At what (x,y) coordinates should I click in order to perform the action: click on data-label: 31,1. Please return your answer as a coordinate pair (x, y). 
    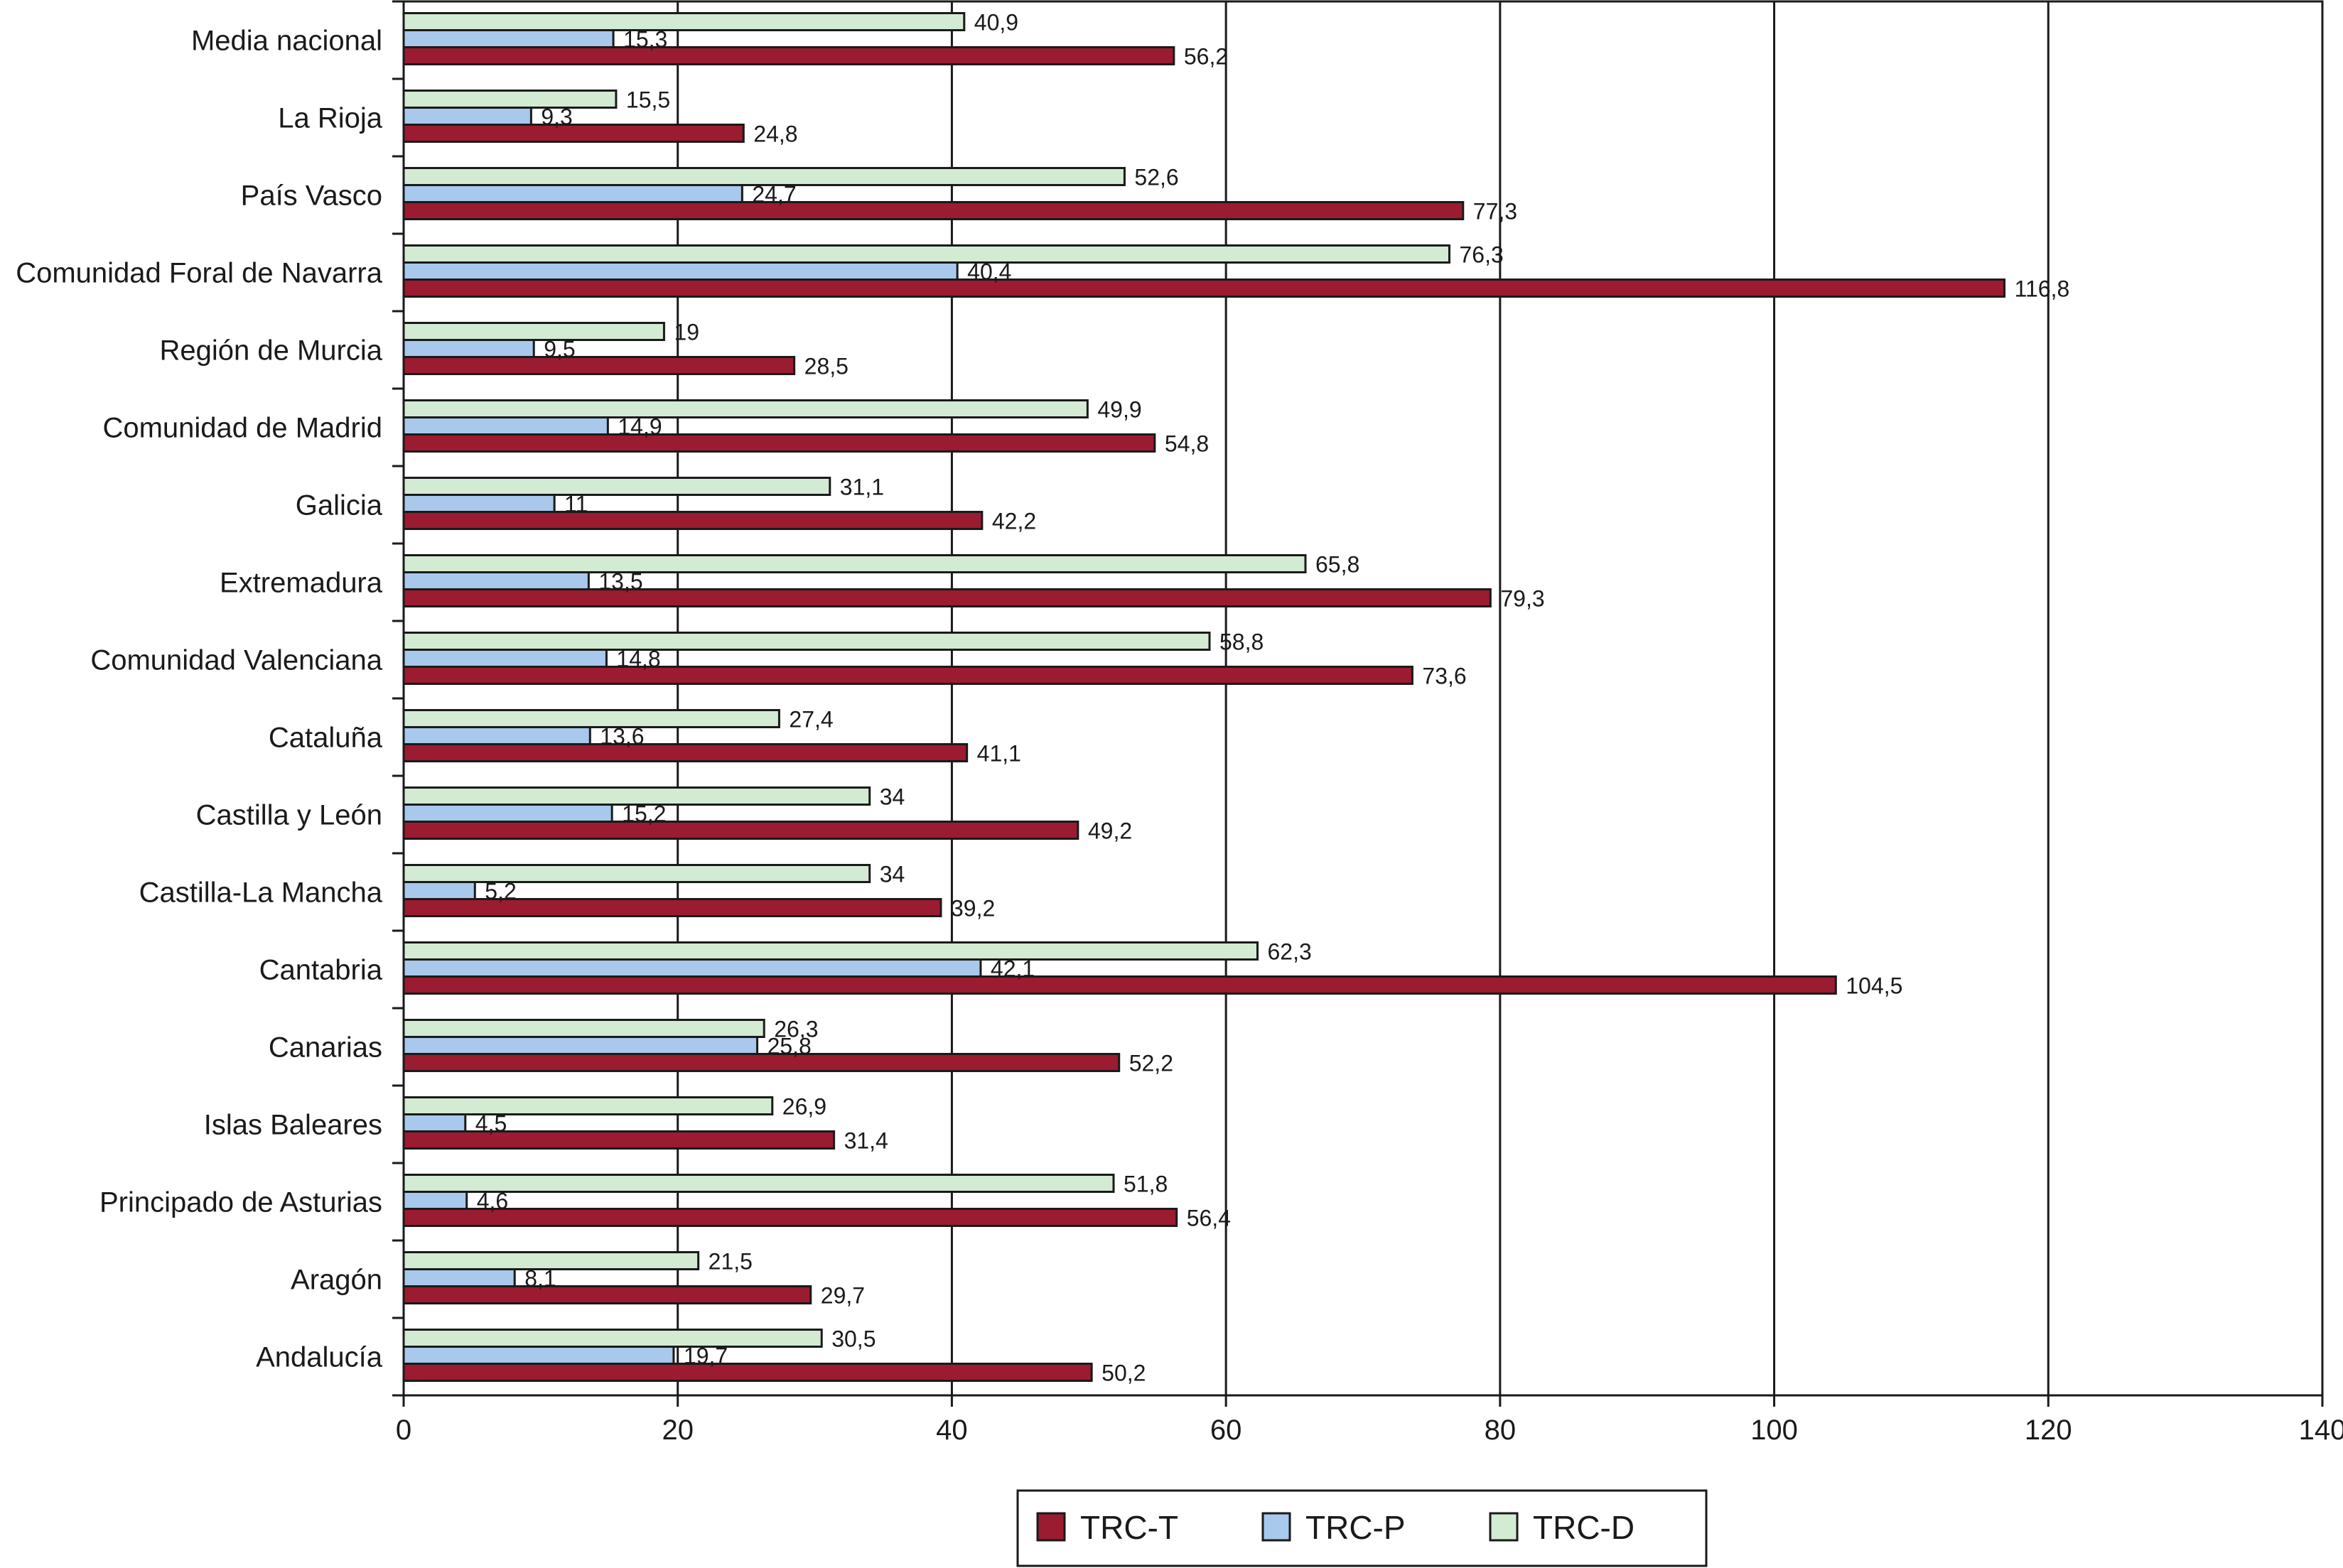
    Looking at the image, I should click on (862, 487).